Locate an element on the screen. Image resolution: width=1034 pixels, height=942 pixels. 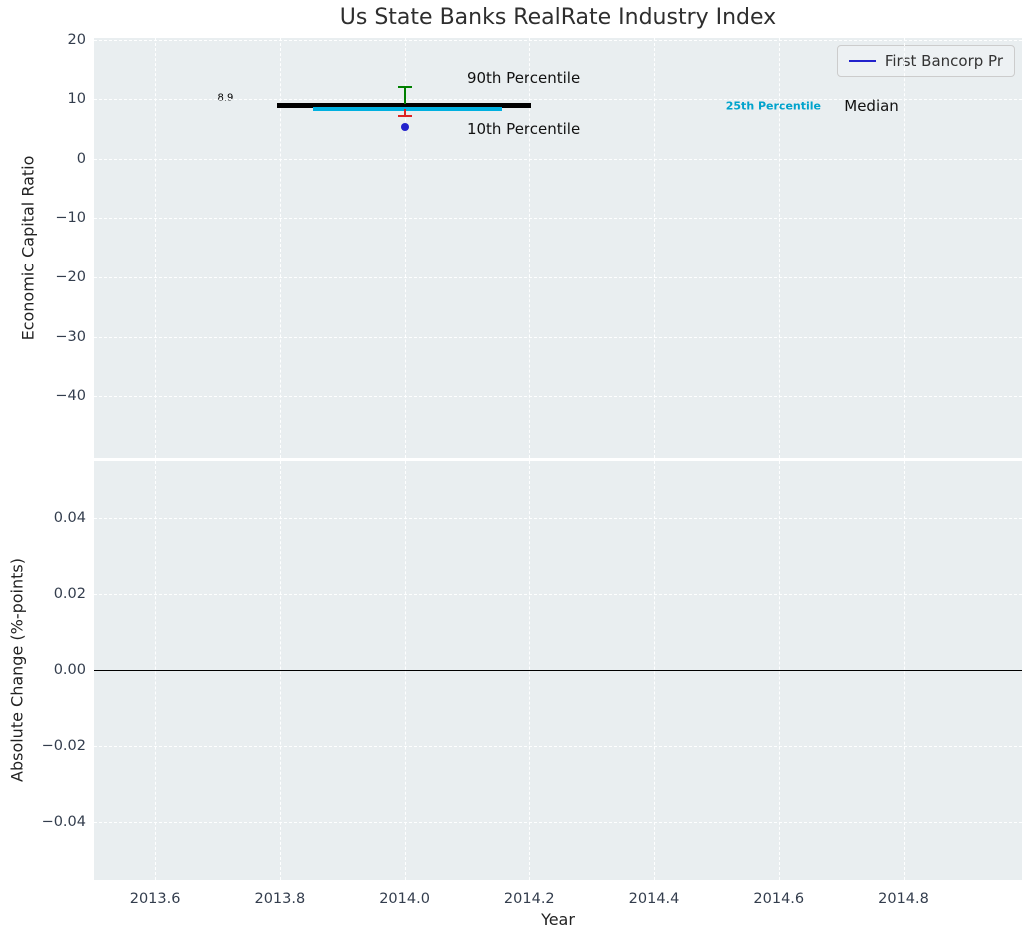
x-tick-label: 2014.0 is located at coordinates (404, 899).